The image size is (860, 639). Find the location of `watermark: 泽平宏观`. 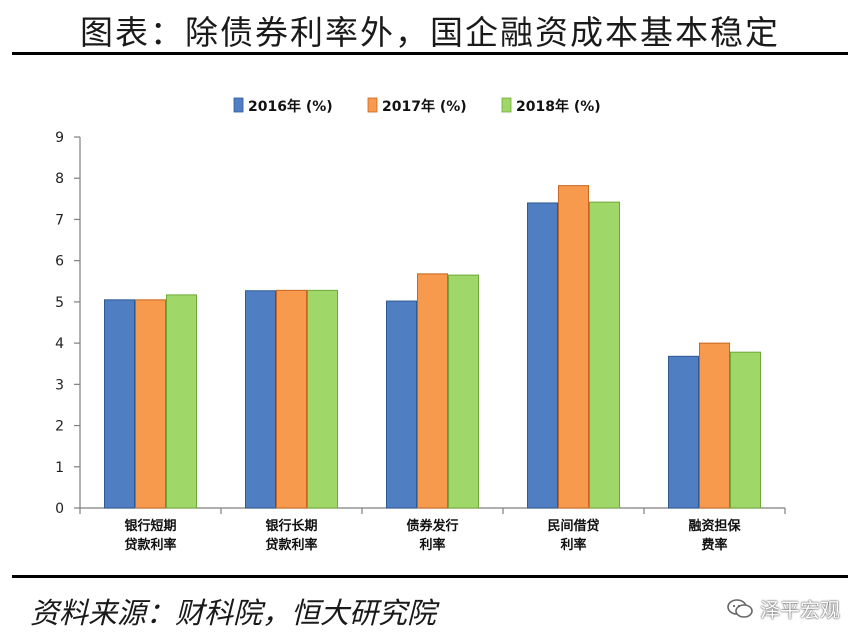

watermark: 泽平宏观 is located at coordinates (783, 608).